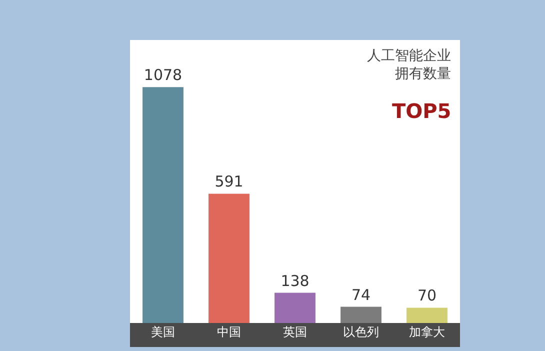  What do you see at coordinates (163, 332) in the screenshot?
I see `x-tick-label: 美国` at bounding box center [163, 332].